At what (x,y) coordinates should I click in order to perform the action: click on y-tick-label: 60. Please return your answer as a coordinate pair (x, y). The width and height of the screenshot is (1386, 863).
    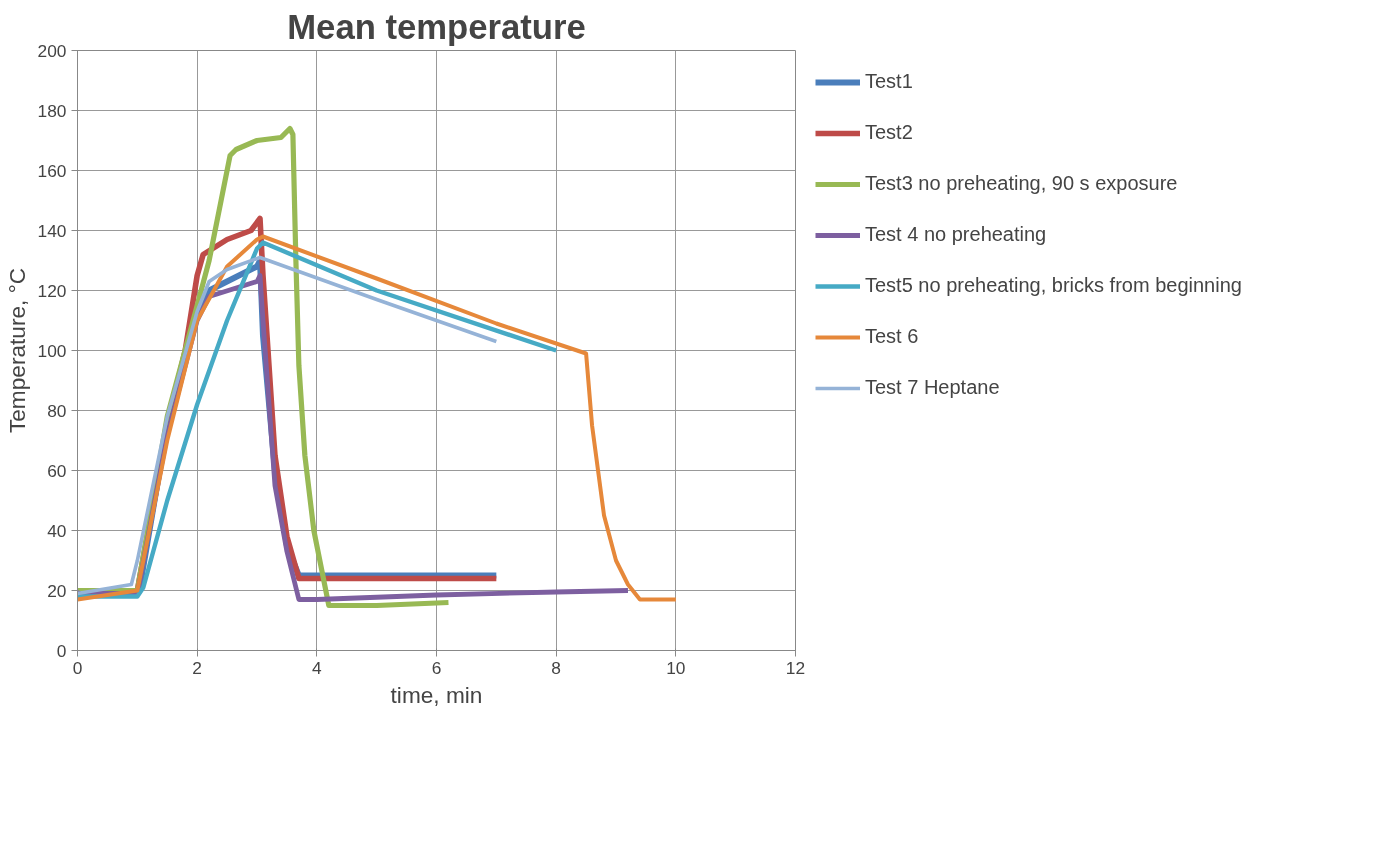
    Looking at the image, I should click on (57, 470).